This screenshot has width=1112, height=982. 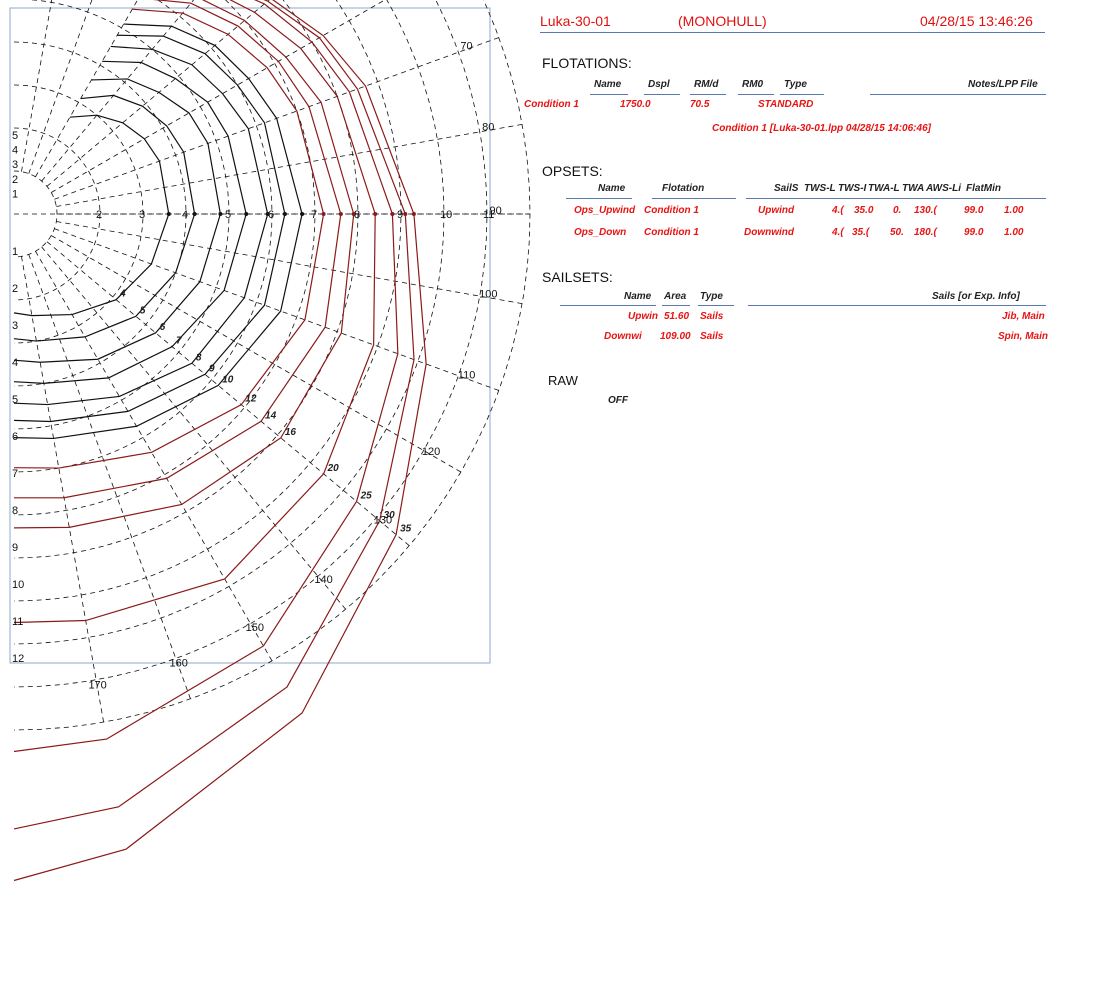 What do you see at coordinates (142, 215) in the screenshot?
I see `beam-speed-label: 3` at bounding box center [142, 215].